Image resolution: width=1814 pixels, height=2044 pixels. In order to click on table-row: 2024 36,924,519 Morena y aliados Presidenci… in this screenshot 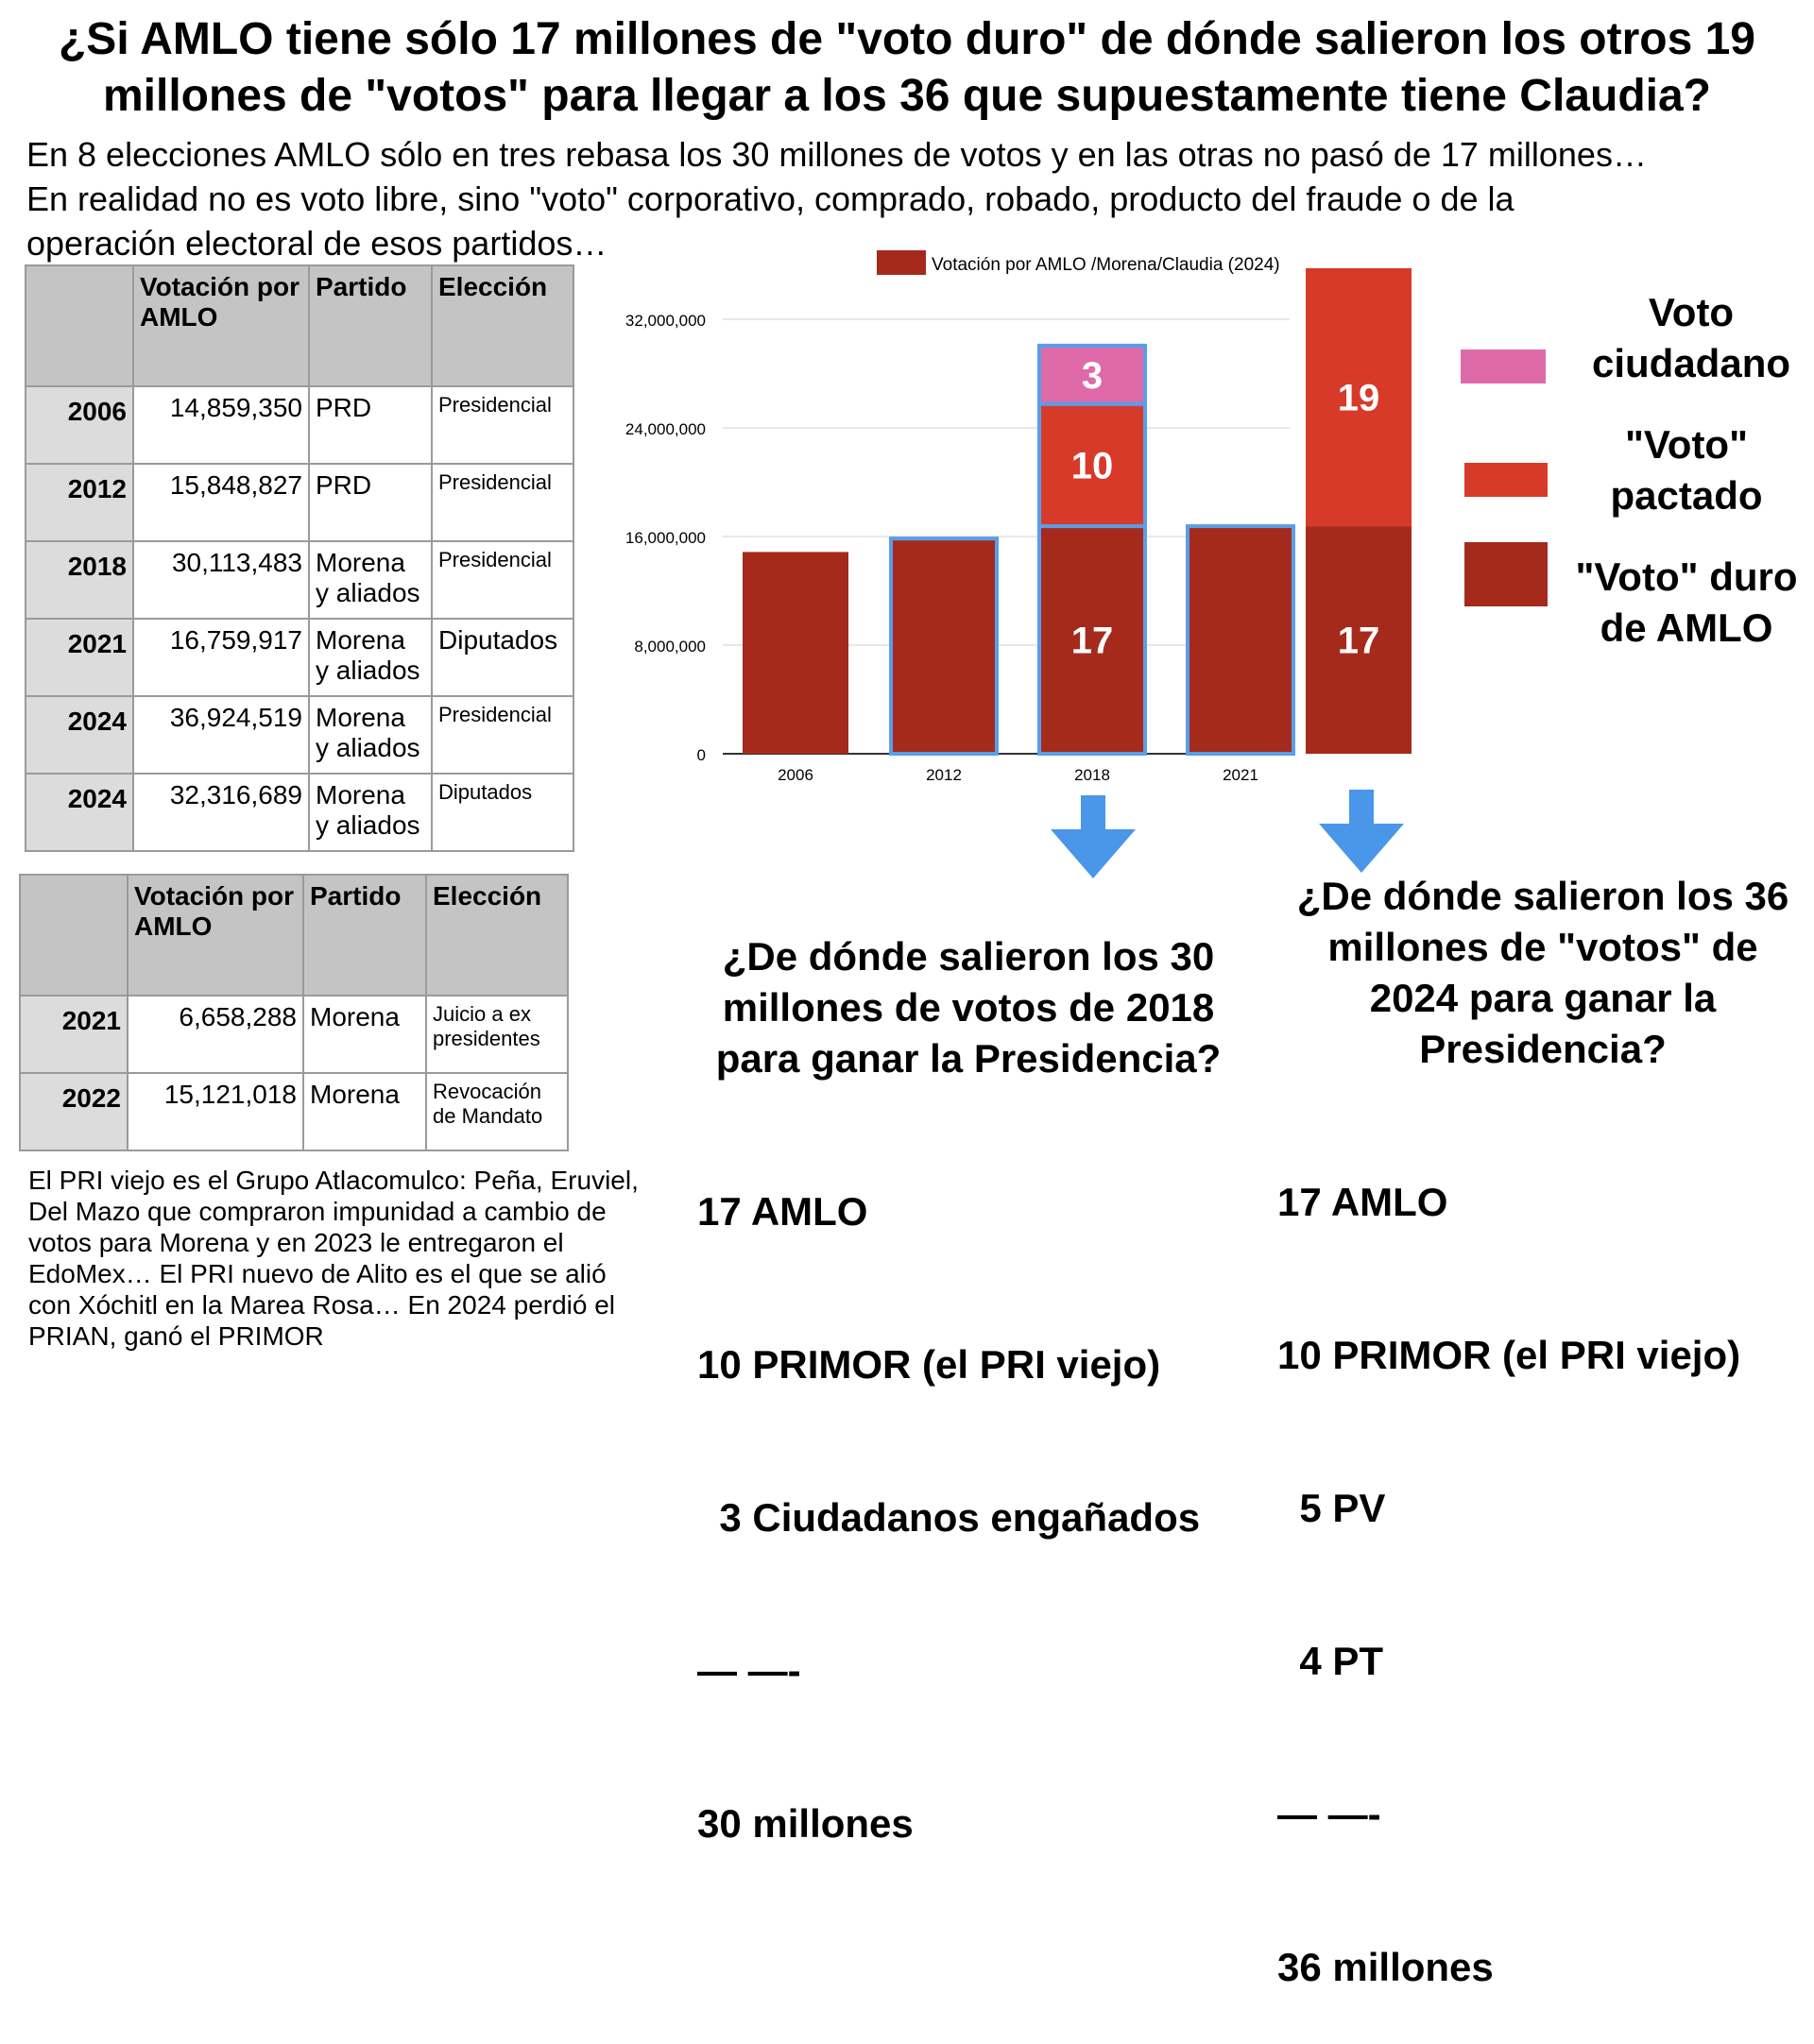, I will do `click(300, 735)`.